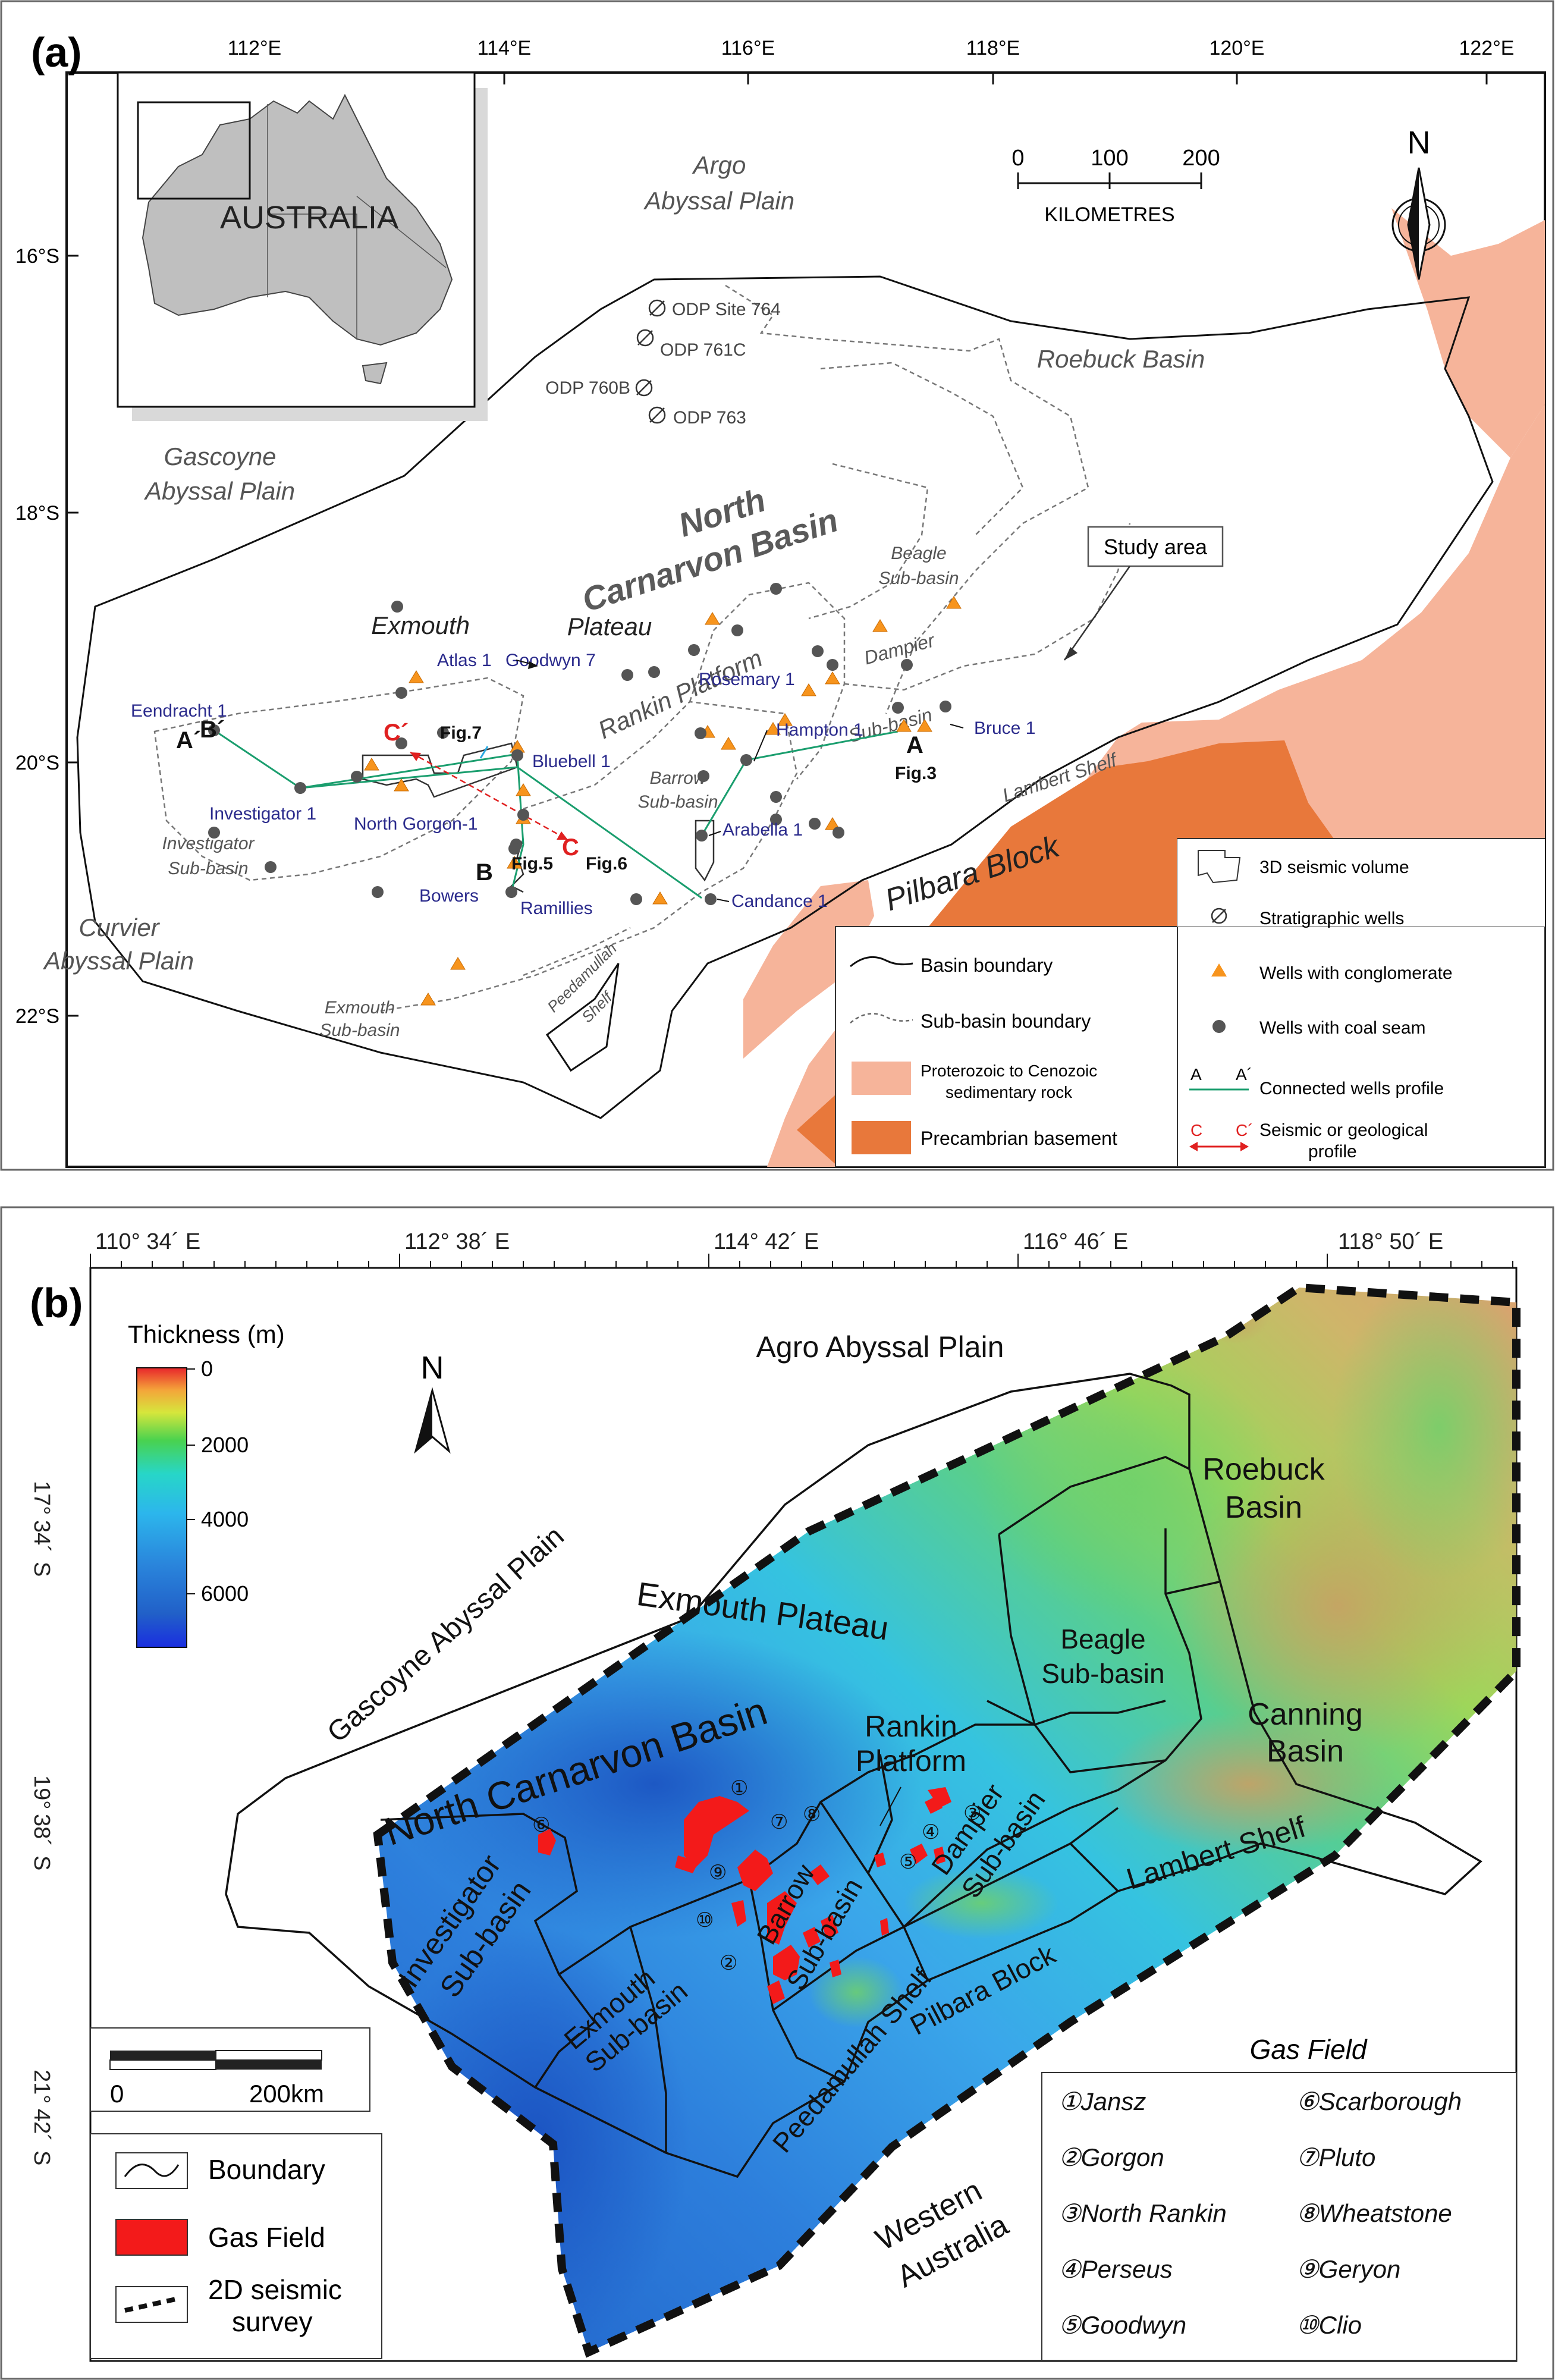  Describe the element at coordinates (678, 802) in the screenshot. I see `region-label: Sub-basin` at that location.